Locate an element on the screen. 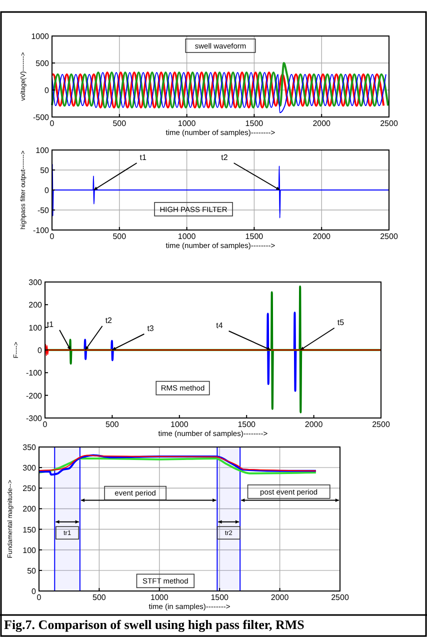 The height and width of the screenshot is (637, 427). annotation: t3 is located at coordinates (150, 328).